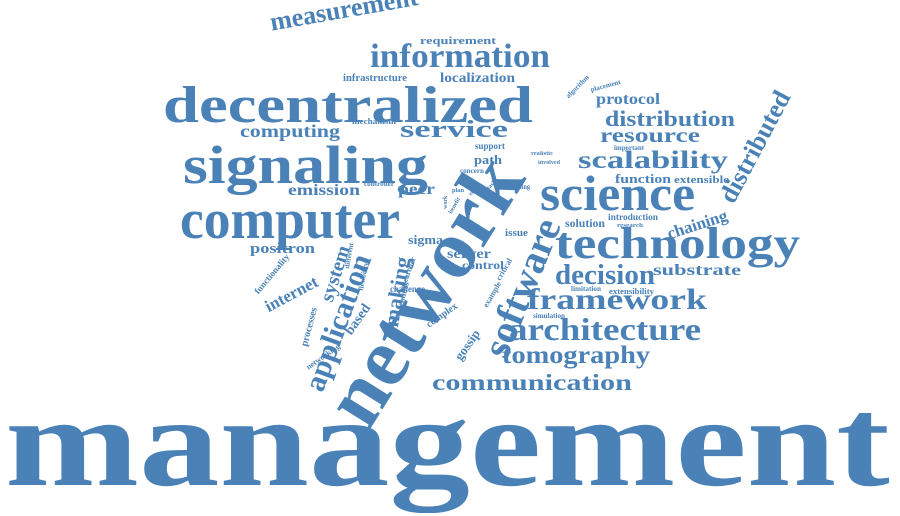 The width and height of the screenshot is (900, 516). What do you see at coordinates (629, 148) in the screenshot?
I see `cloud-word-important: important` at bounding box center [629, 148].